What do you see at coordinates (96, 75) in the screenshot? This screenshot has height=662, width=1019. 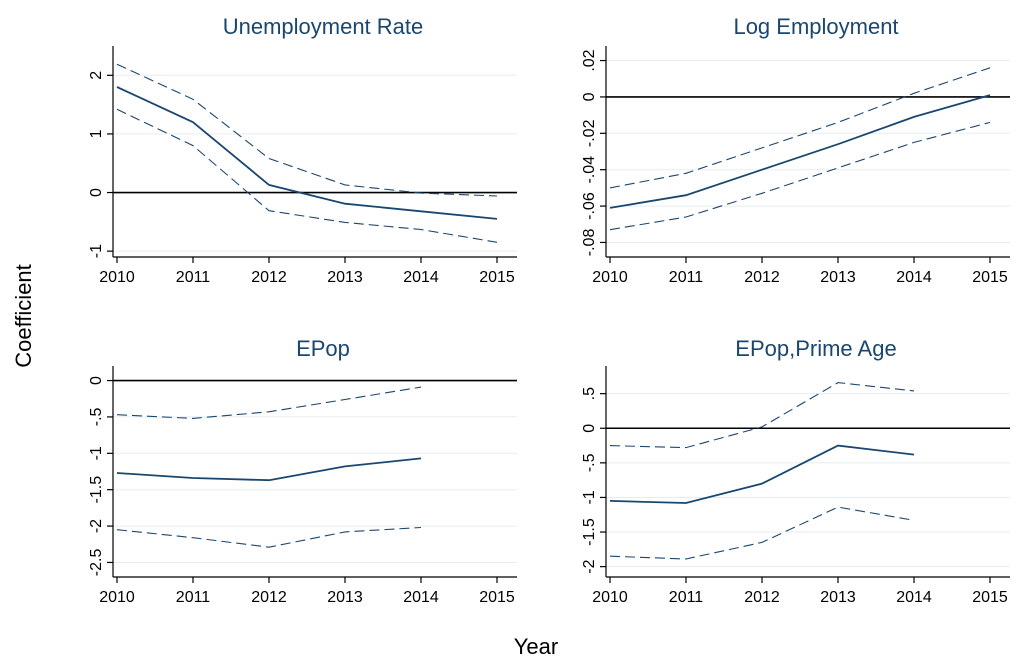 I see `y-tick-label: 2` at bounding box center [96, 75].